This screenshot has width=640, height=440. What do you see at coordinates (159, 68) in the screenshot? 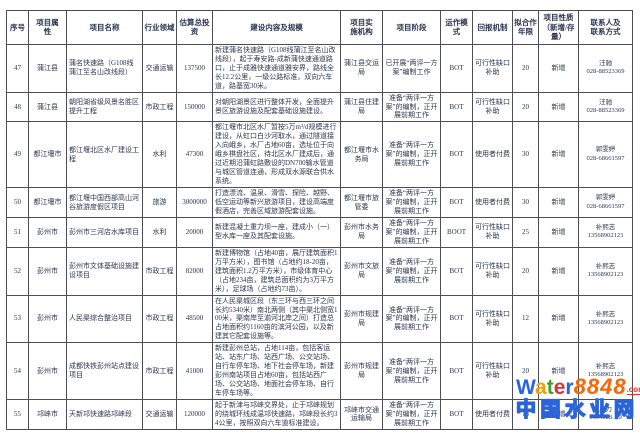
I see `cell-sector: 交通运输` at bounding box center [159, 68].